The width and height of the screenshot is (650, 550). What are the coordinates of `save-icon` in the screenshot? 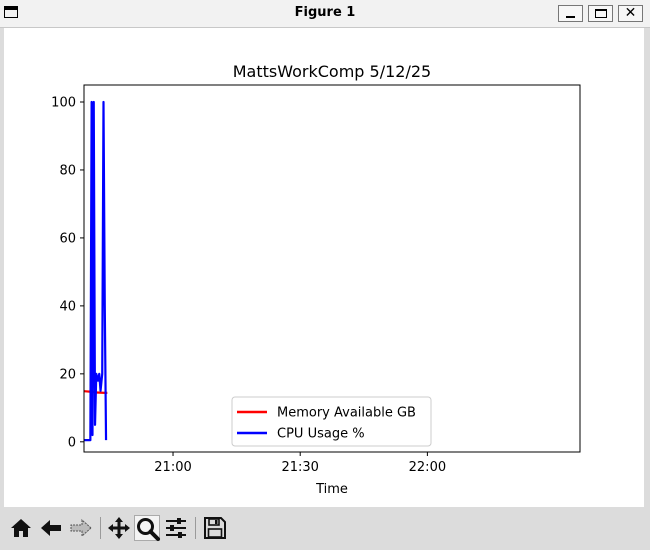 It's located at (215, 528).